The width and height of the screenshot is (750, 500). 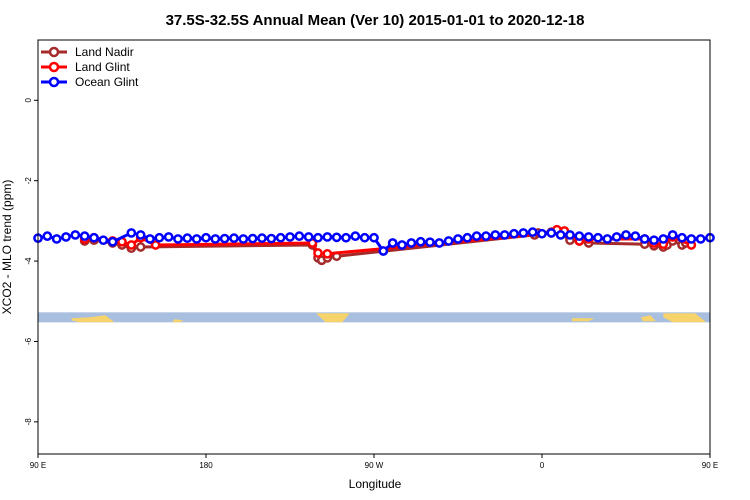 What do you see at coordinates (28, 100) in the screenshot?
I see `y-tick-label: 0` at bounding box center [28, 100].